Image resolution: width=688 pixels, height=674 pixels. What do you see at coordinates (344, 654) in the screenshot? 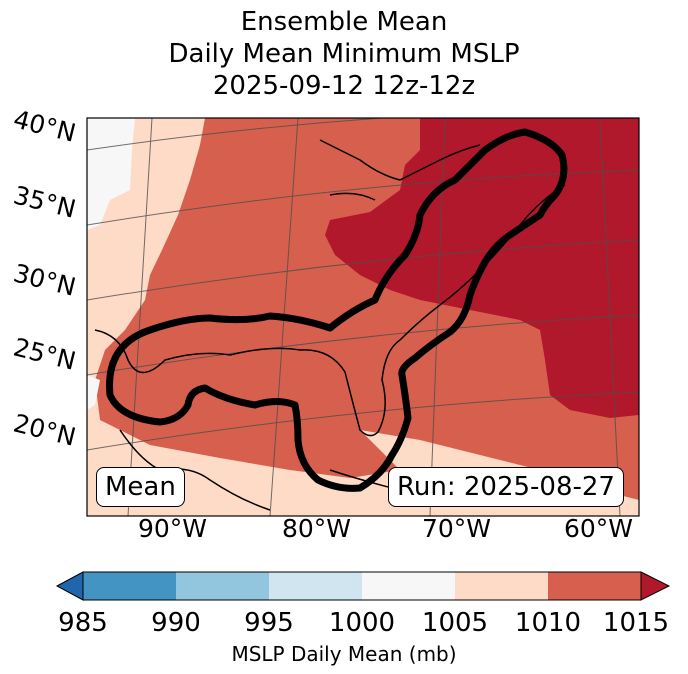
I see `colorbar-label: MSLP Daily Mean (mb)` at bounding box center [344, 654].